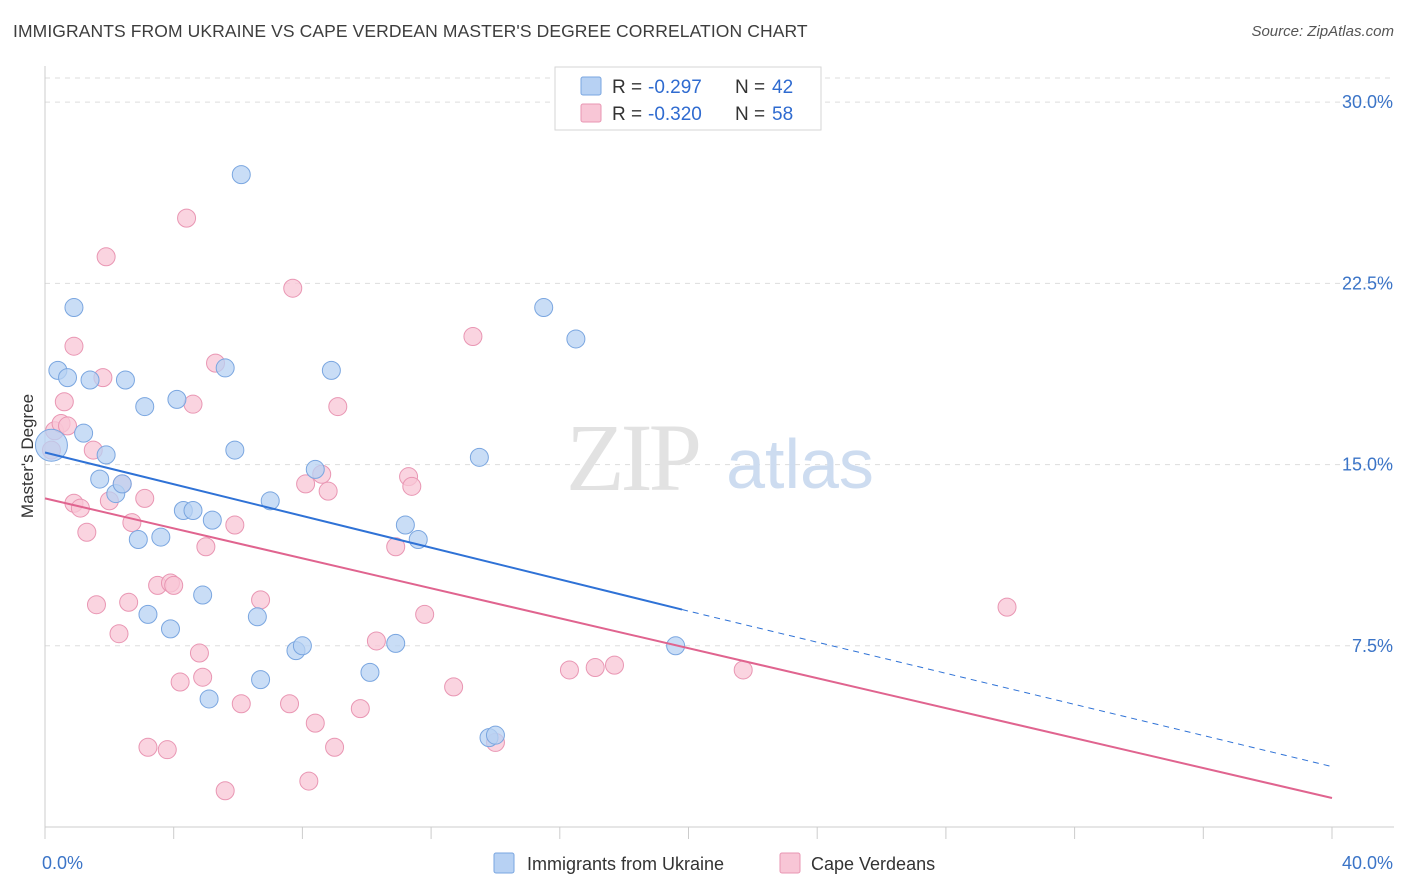 This screenshot has width=1406, height=892. I want to click on legend-pink-swatch, so click(591, 113).